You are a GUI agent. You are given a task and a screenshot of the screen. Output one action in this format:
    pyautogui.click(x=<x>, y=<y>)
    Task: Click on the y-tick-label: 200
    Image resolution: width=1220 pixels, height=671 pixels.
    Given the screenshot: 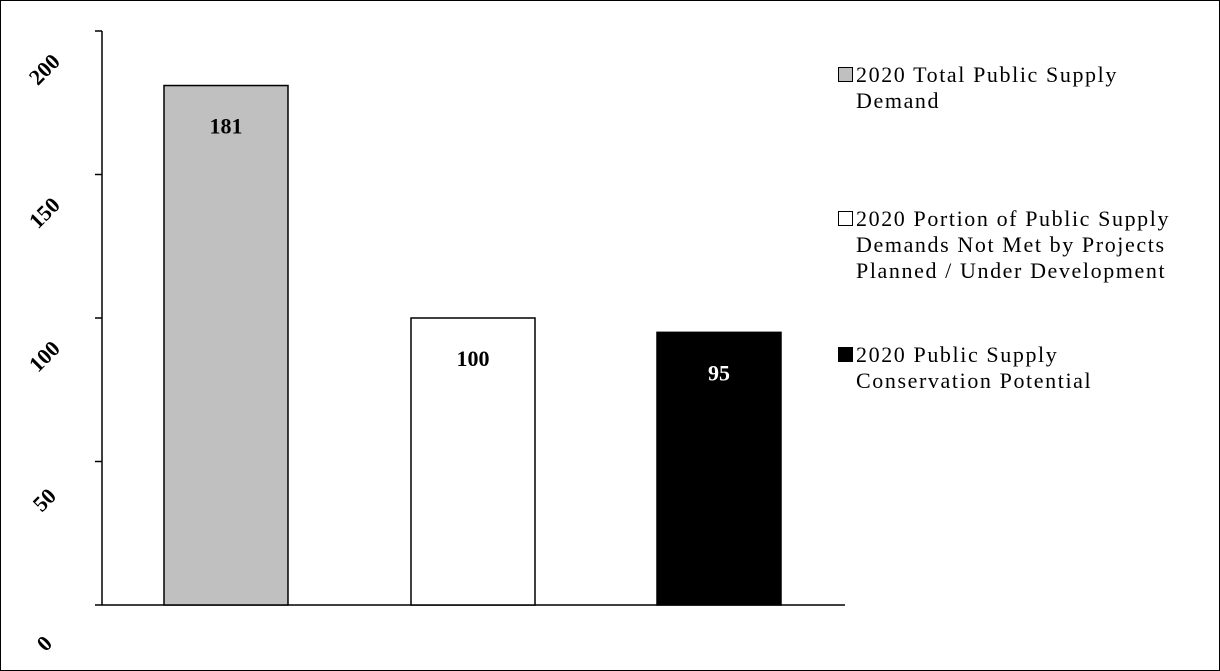 What is the action you would take?
    pyautogui.click(x=44, y=69)
    